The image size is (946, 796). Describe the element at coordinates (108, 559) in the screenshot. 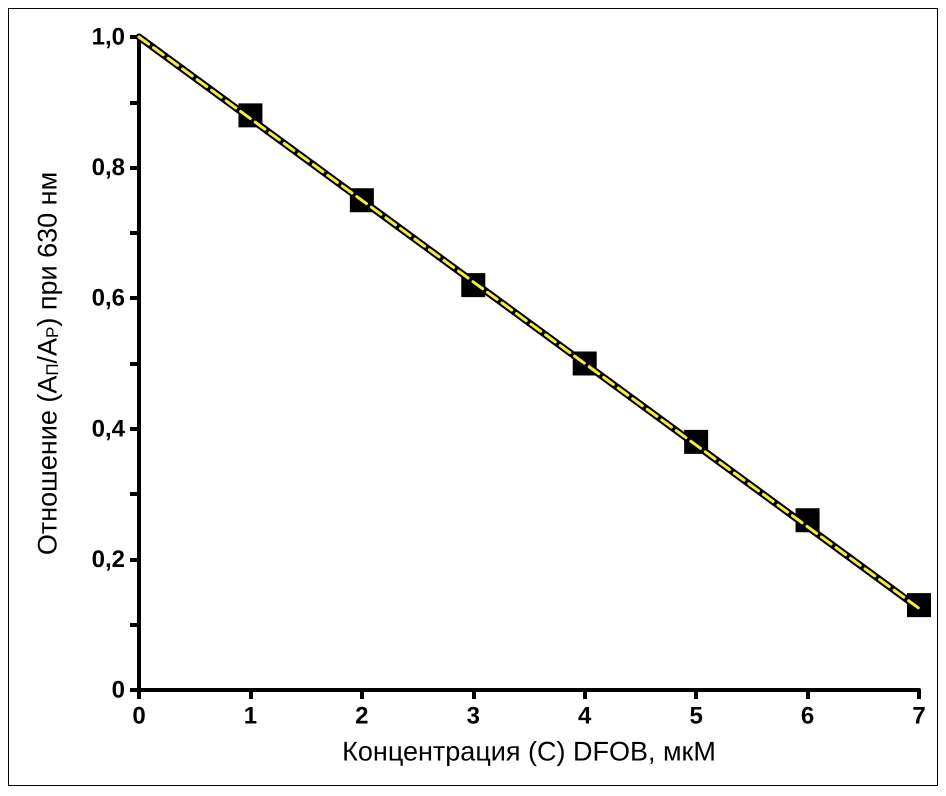

I see `y-tick-label: 0,2` at that location.